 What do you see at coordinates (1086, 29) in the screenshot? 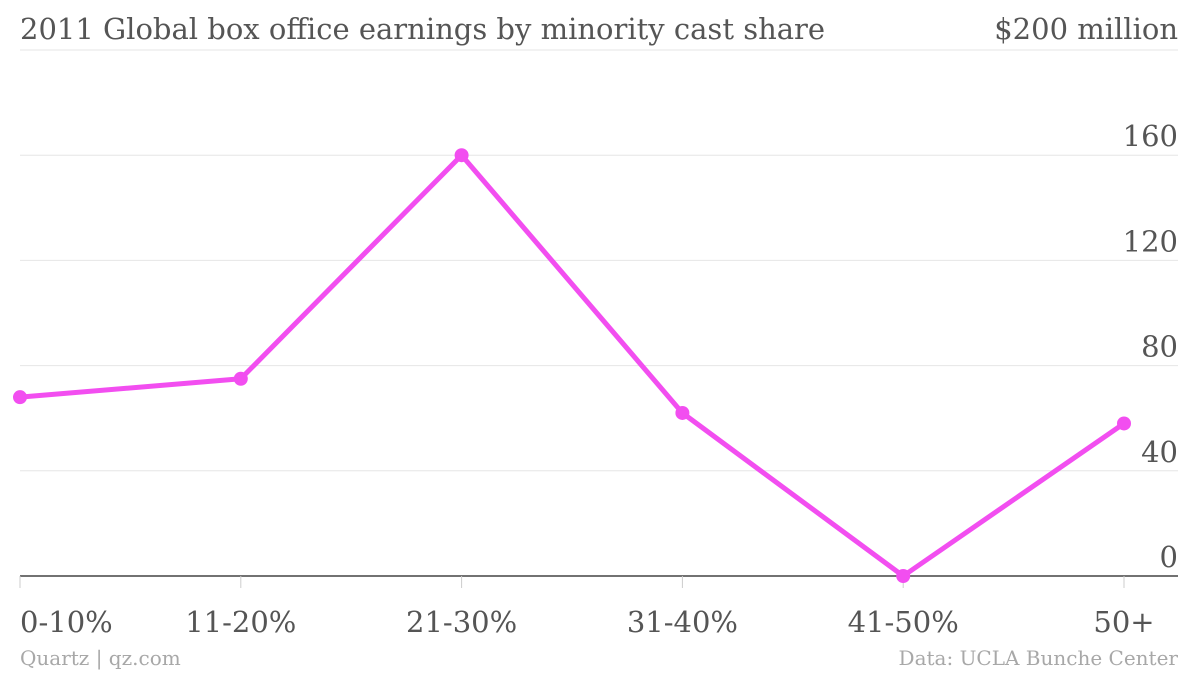
I see `y-axis-unit-label: $200 million` at bounding box center [1086, 29].